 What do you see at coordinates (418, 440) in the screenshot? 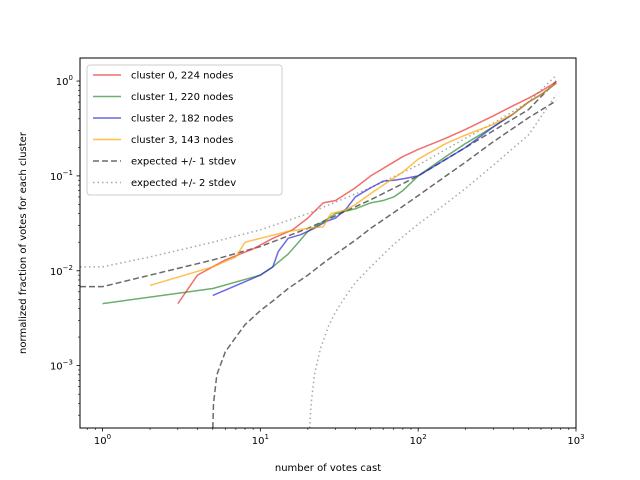
I see `x-tick-label: 10²` at bounding box center [418, 440].